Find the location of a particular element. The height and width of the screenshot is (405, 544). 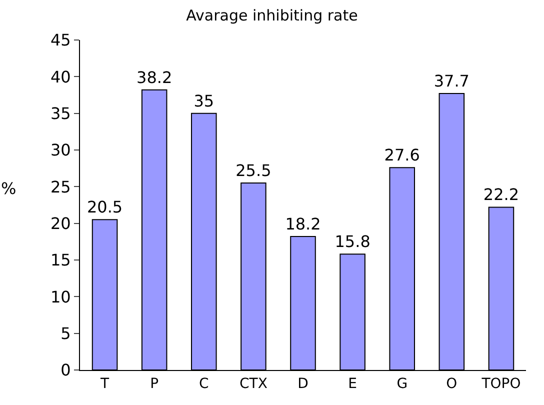

data-label: 20.5 is located at coordinates (104, 207).